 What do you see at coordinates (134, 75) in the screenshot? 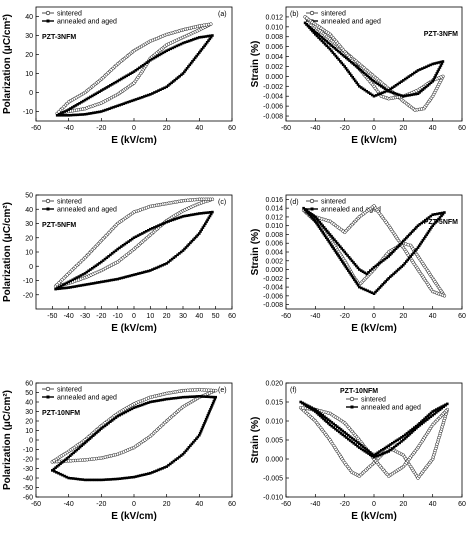
I see `series-annealed-and-aged` at bounding box center [134, 75].